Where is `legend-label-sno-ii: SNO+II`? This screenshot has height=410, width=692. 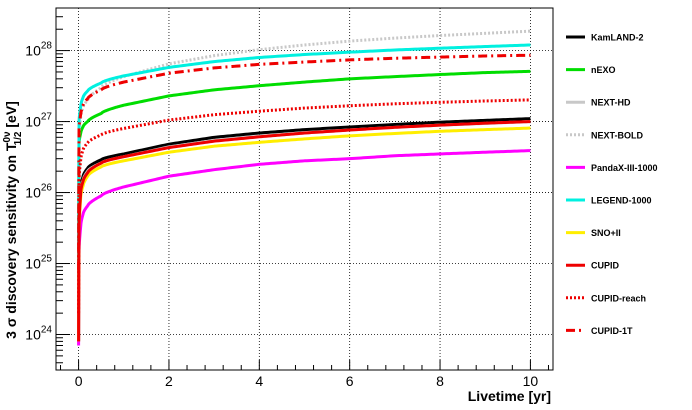
legend-label-sno-ii: SNO+II is located at coordinates (606, 233).